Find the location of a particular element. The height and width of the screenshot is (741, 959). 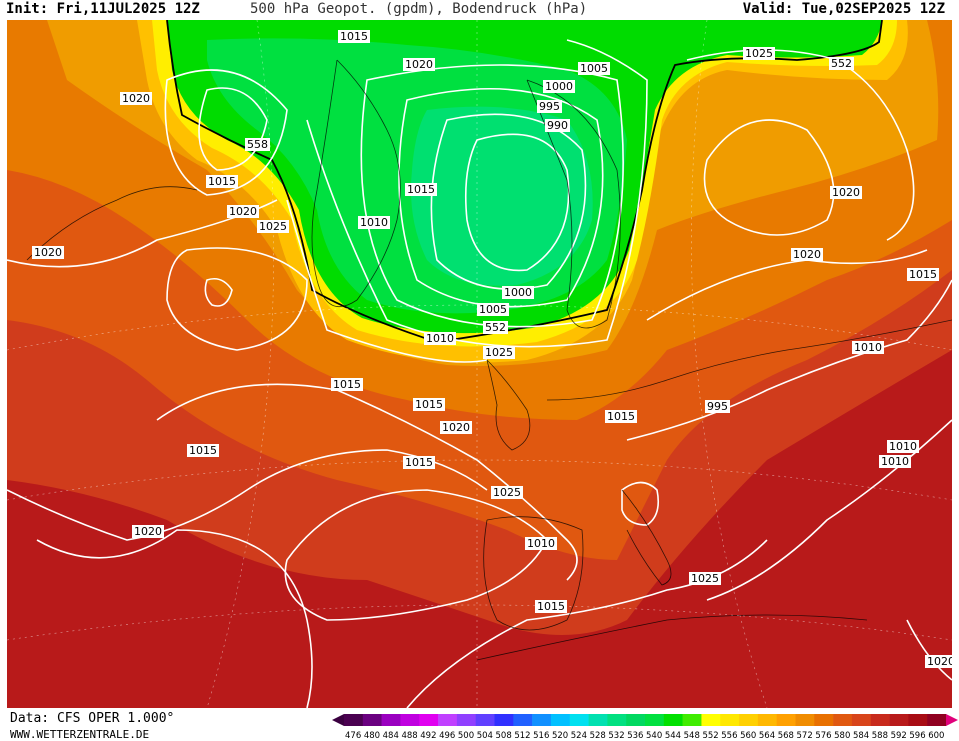

colorbar-level-label: 588 is located at coordinates (880, 735).